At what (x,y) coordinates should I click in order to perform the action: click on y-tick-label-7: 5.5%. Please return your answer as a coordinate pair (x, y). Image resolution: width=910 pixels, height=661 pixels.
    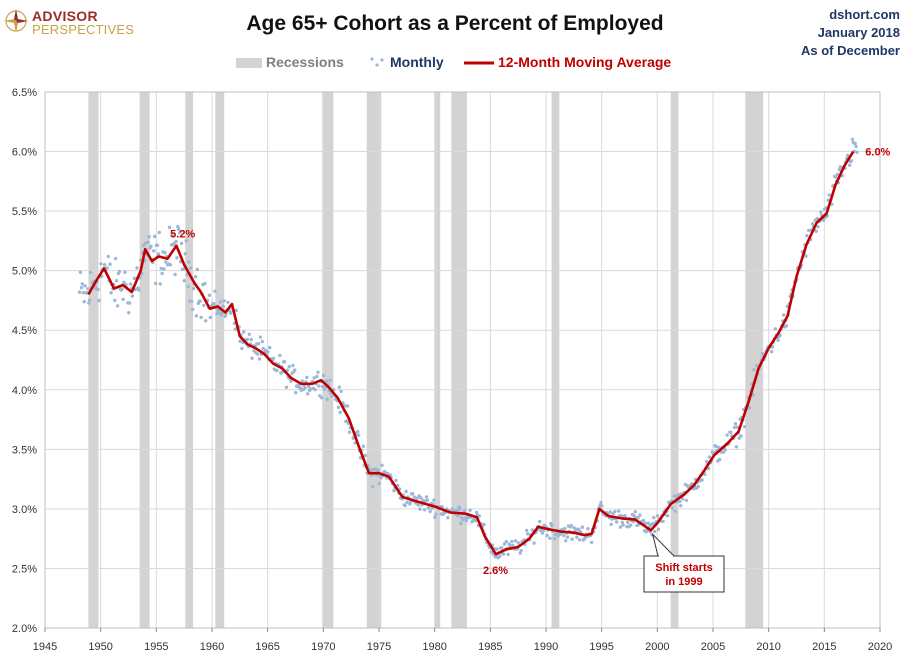
    Looking at the image, I should click on (24, 212).